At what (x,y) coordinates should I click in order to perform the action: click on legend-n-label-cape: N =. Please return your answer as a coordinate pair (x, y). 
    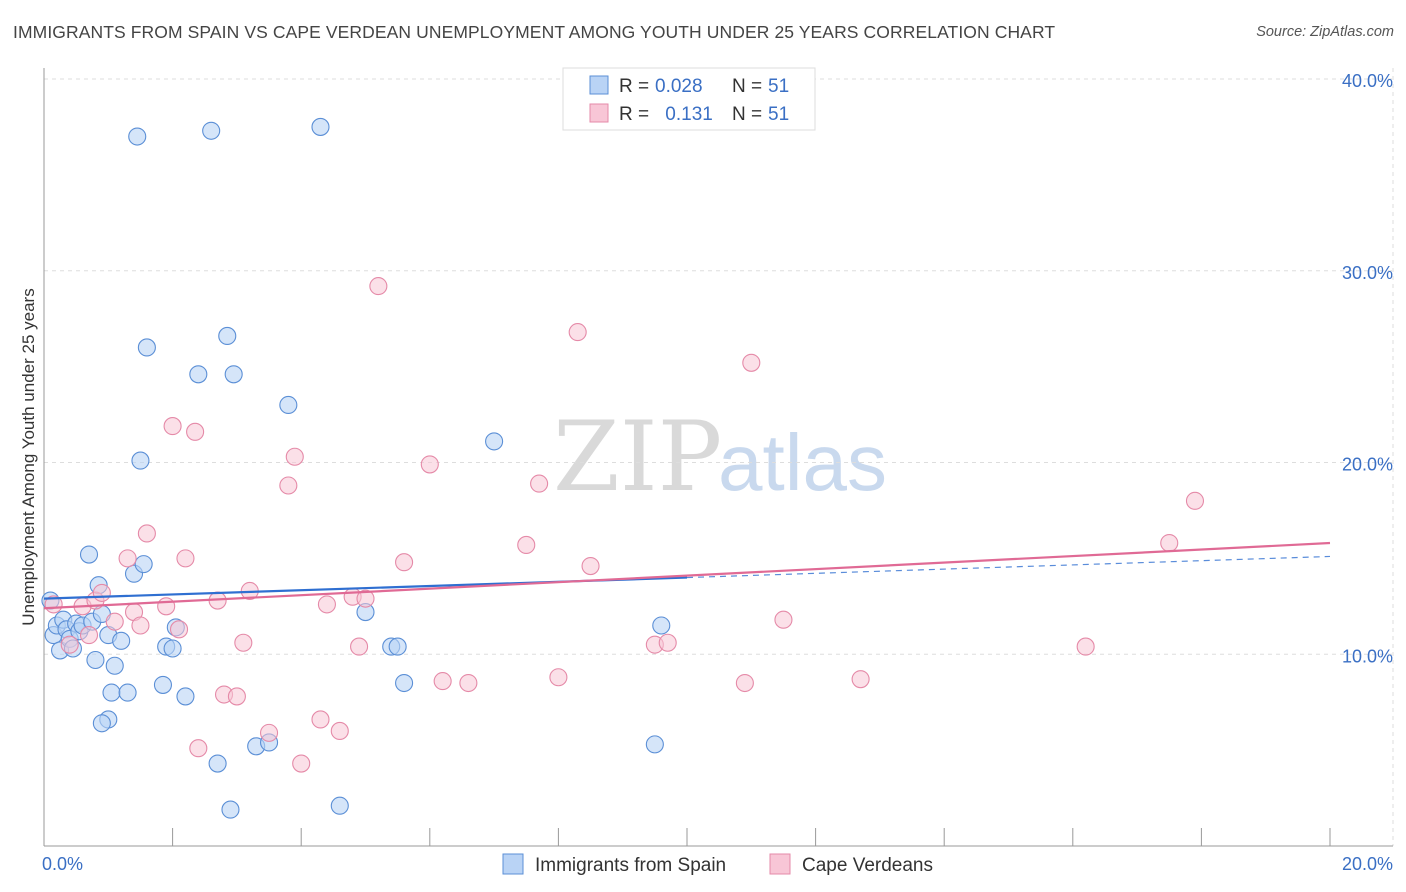
    Looking at the image, I should click on (747, 114).